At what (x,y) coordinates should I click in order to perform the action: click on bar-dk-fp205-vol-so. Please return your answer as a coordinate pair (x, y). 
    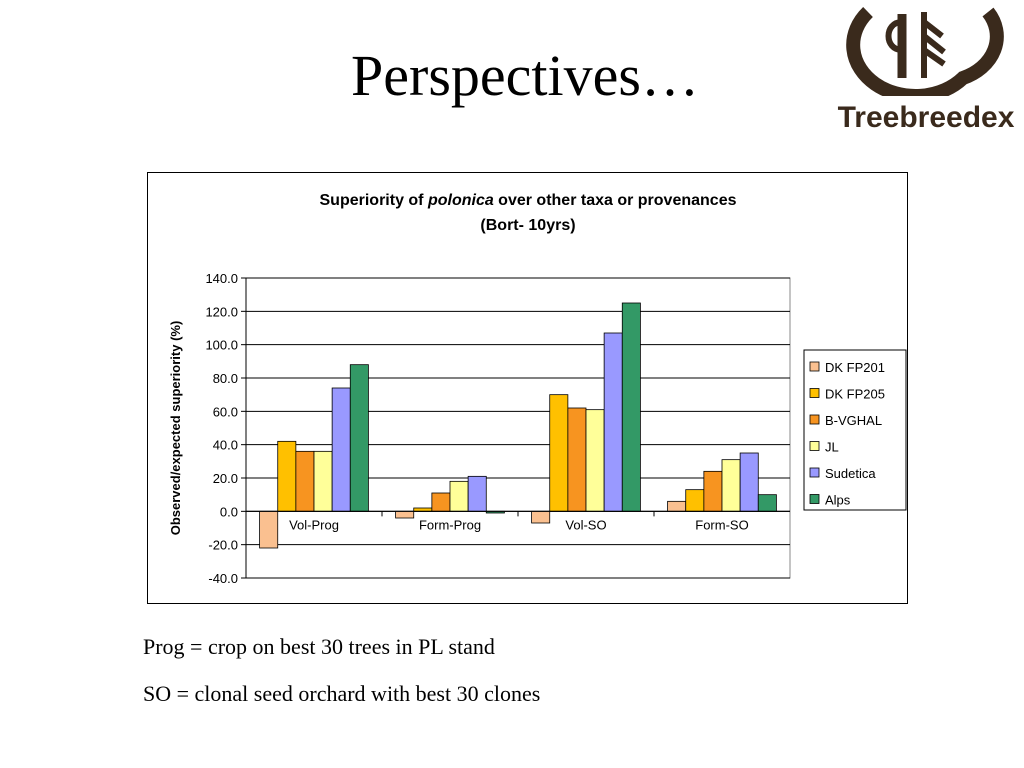
    Looking at the image, I should click on (559, 453).